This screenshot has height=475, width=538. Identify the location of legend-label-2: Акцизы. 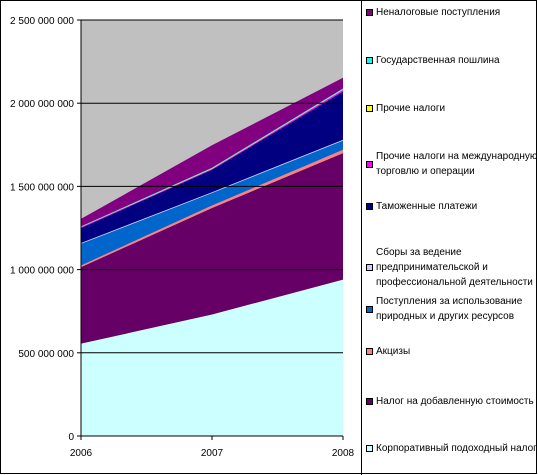
(393, 351).